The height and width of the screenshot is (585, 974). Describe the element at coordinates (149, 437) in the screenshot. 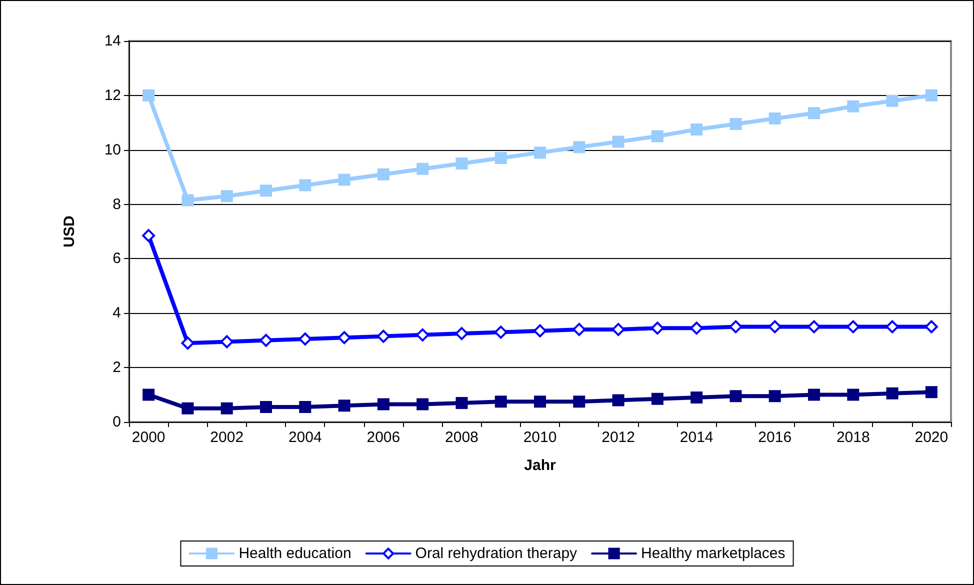

I see `x-tick-label: 2000` at that location.